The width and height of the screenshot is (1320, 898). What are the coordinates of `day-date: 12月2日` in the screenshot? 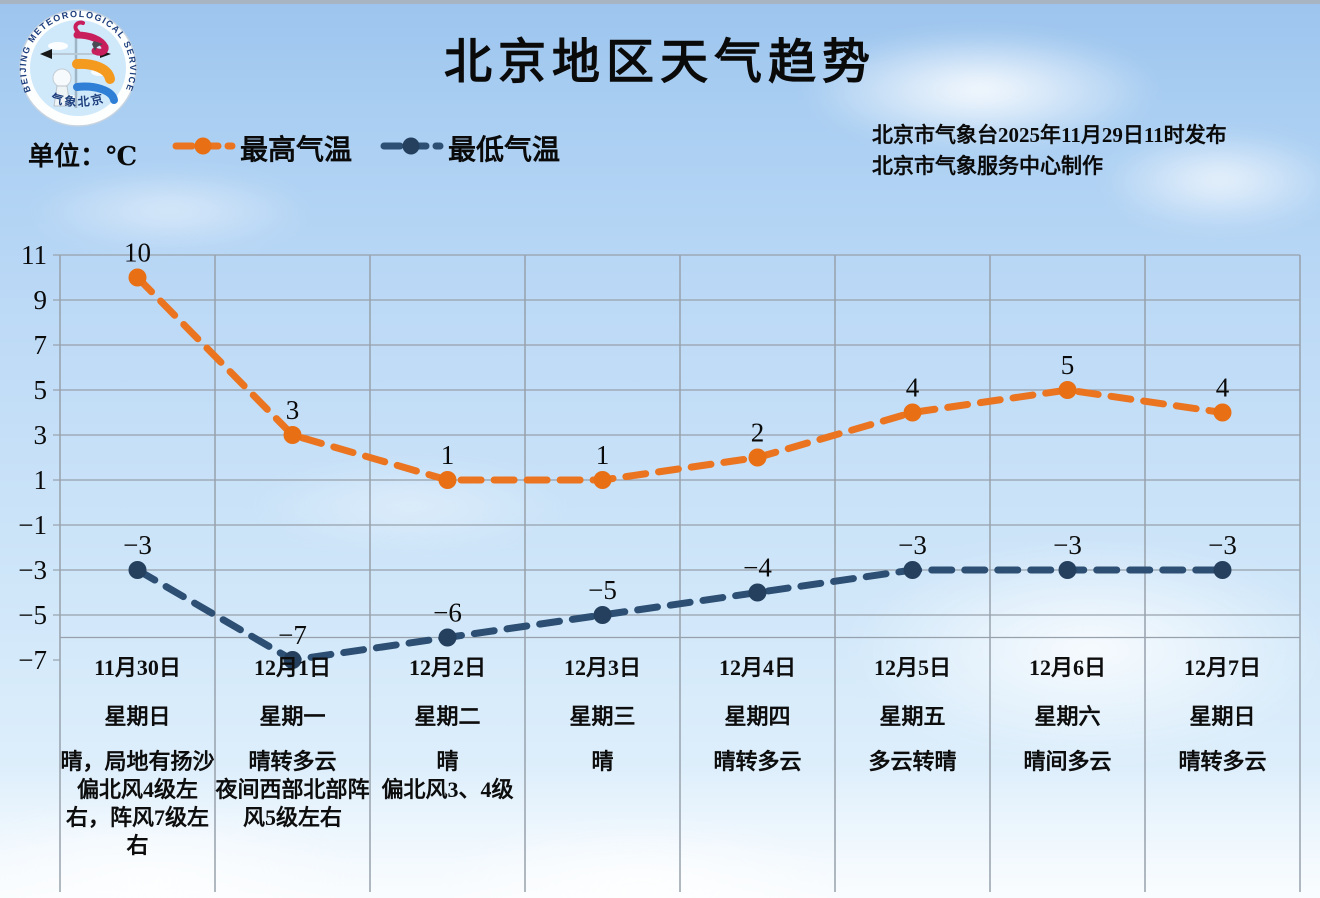 It's located at (447, 667).